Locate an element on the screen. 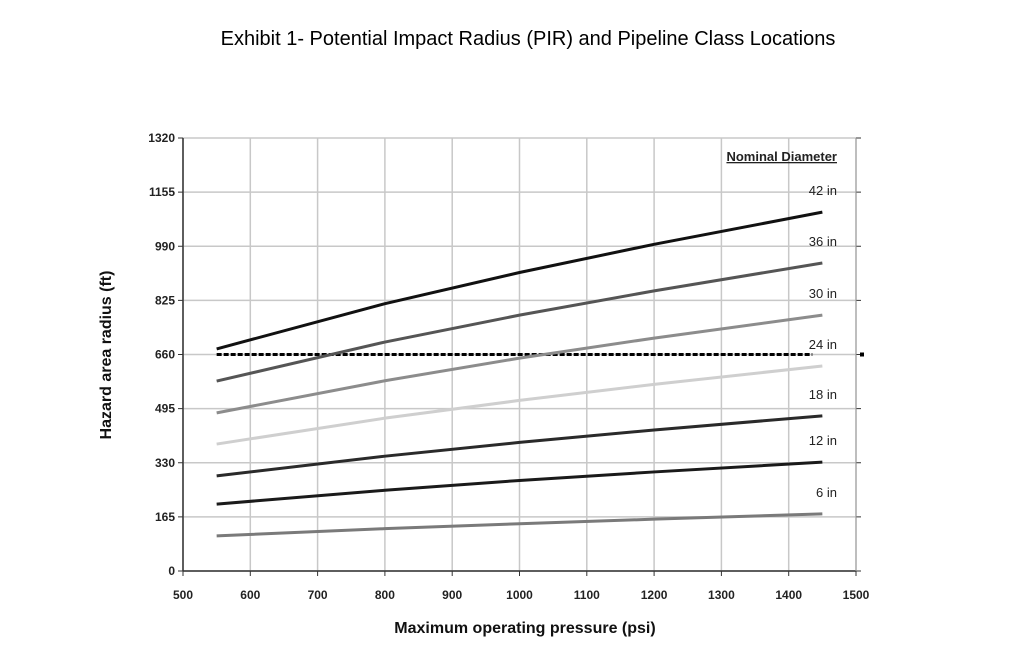  series-line-6-in is located at coordinates (519, 525).